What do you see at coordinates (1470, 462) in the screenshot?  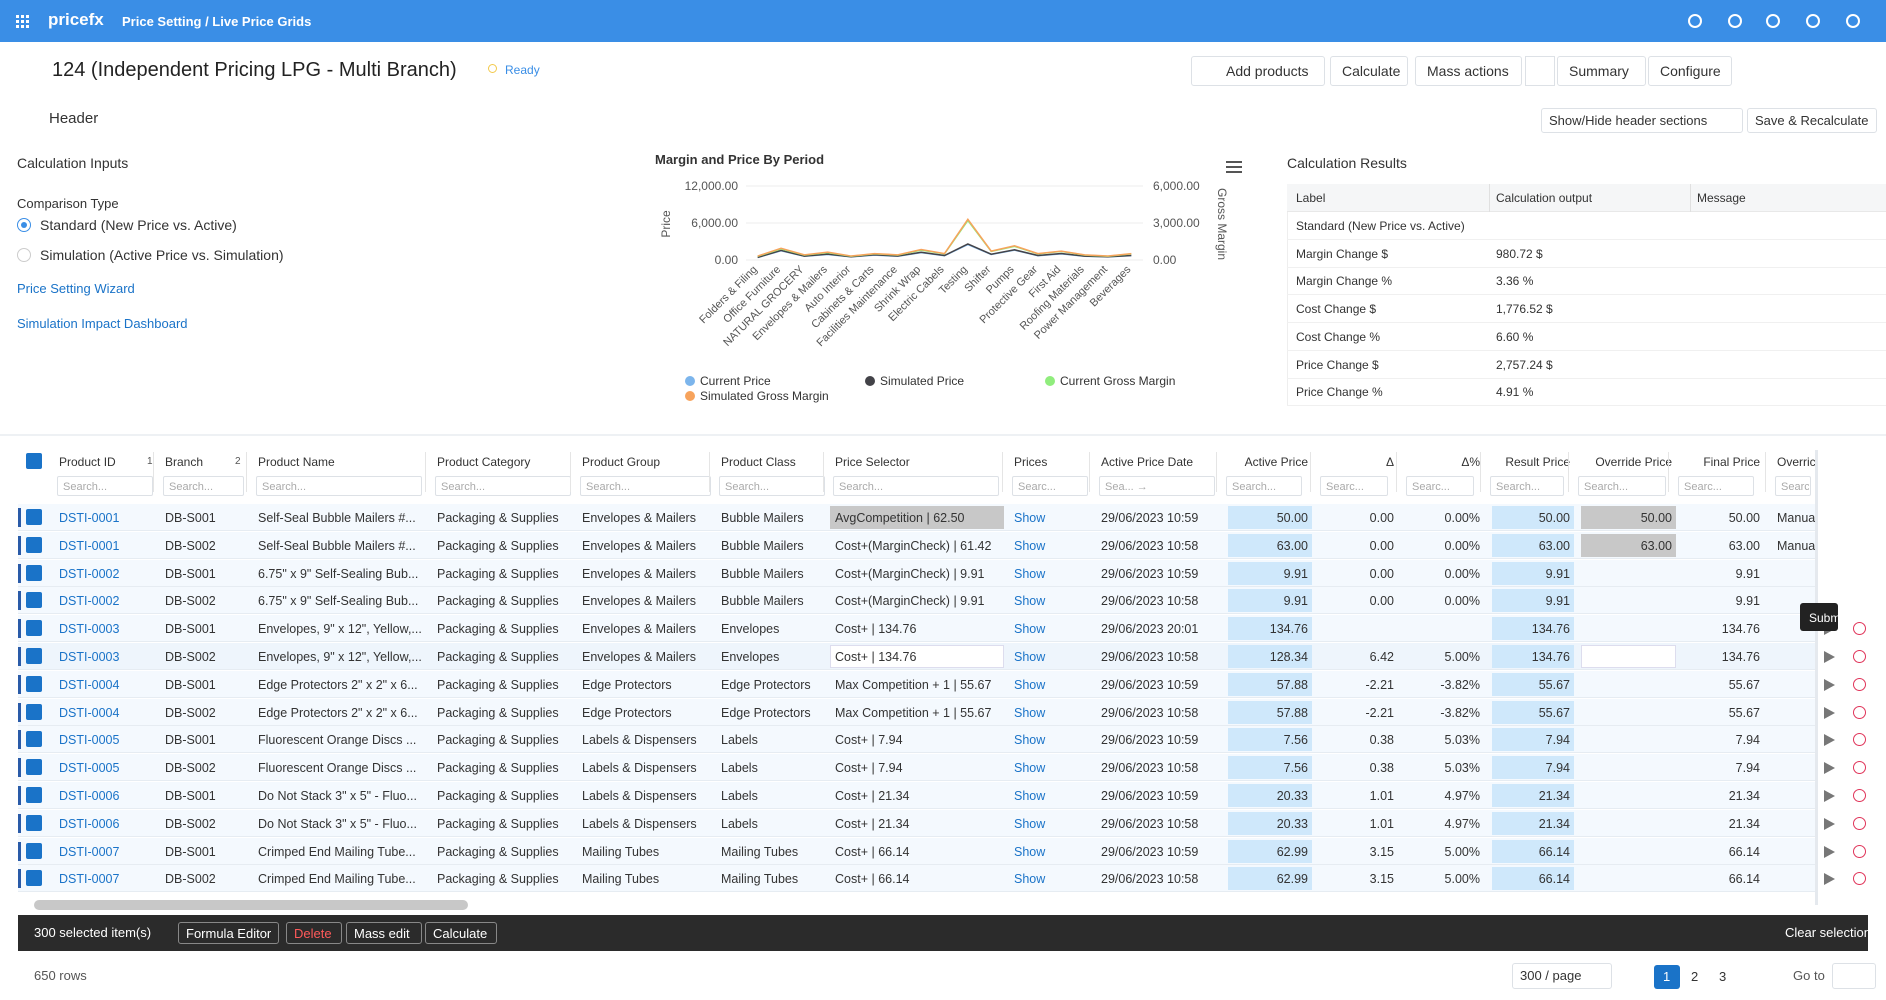 I see `column-header: Δ%` at bounding box center [1470, 462].